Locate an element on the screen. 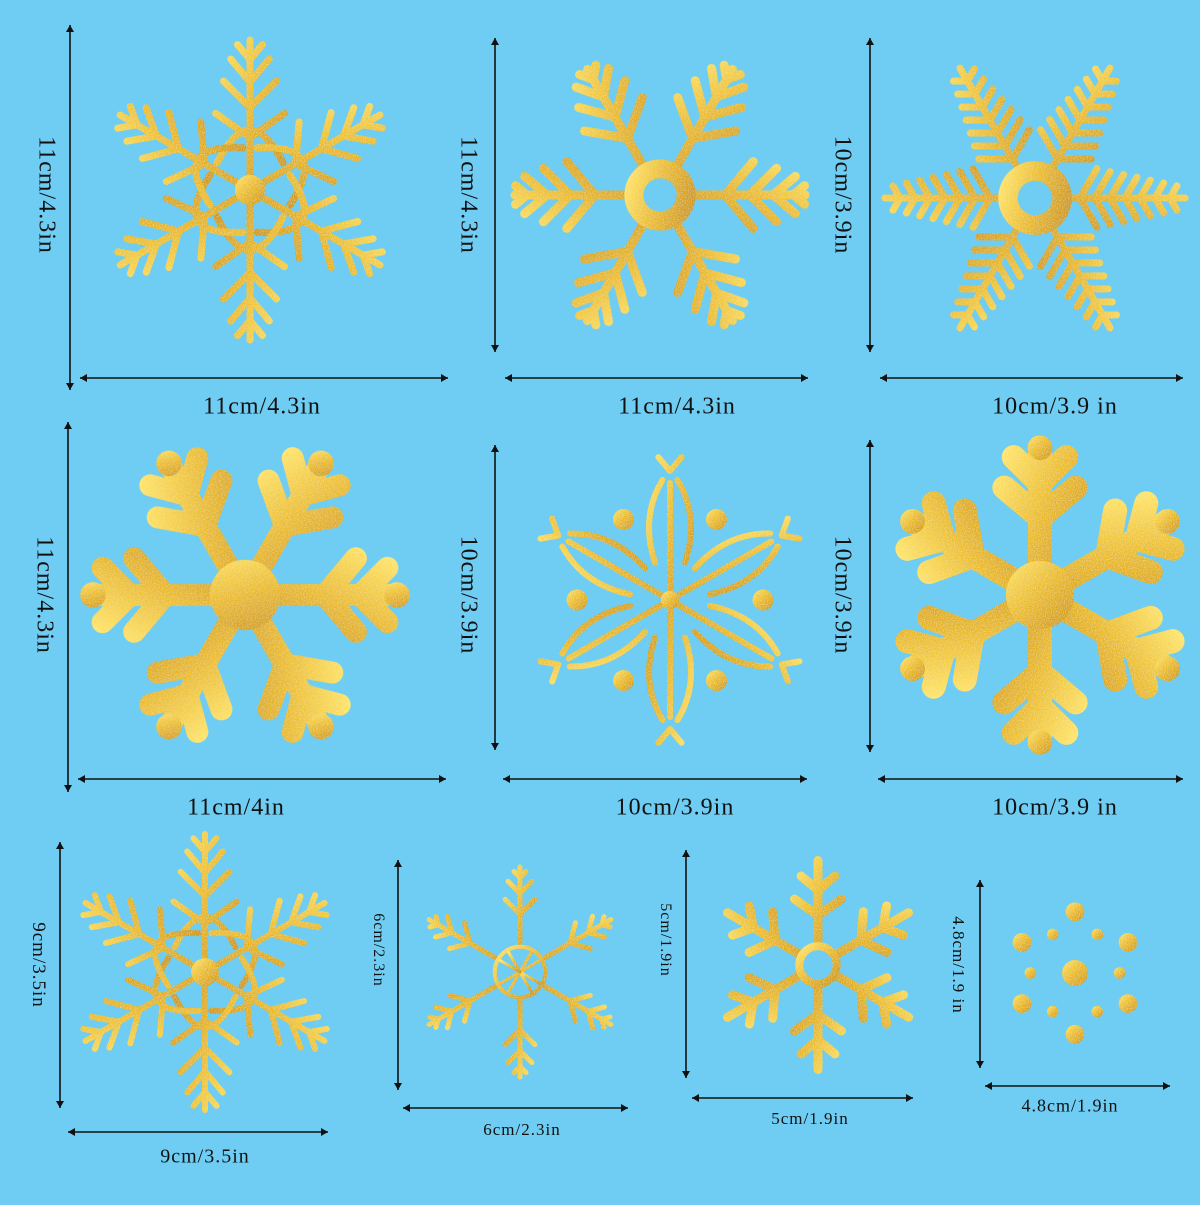 This screenshot has width=1200, height=1205. width-label: 10cm/3.9in is located at coordinates (675, 807).